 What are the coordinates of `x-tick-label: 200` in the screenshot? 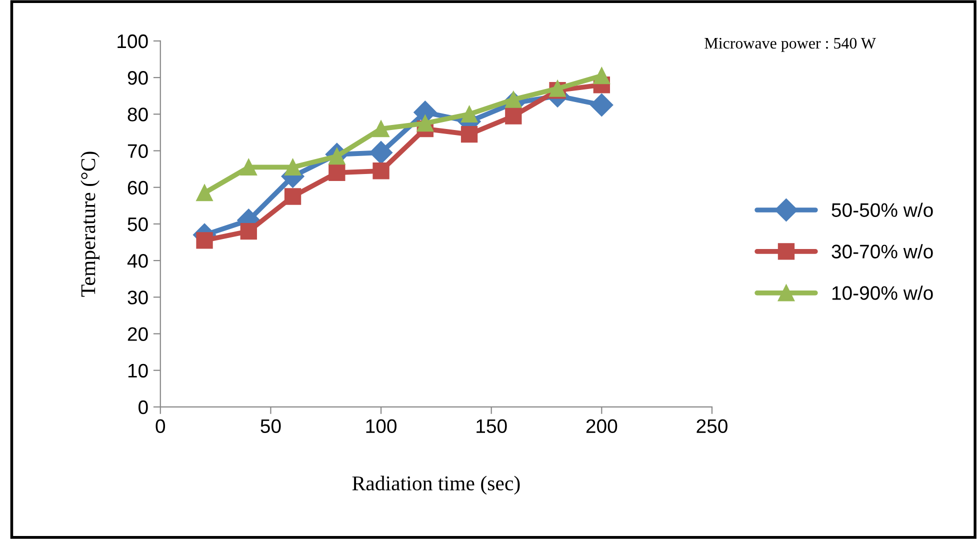 It's located at (602, 426).